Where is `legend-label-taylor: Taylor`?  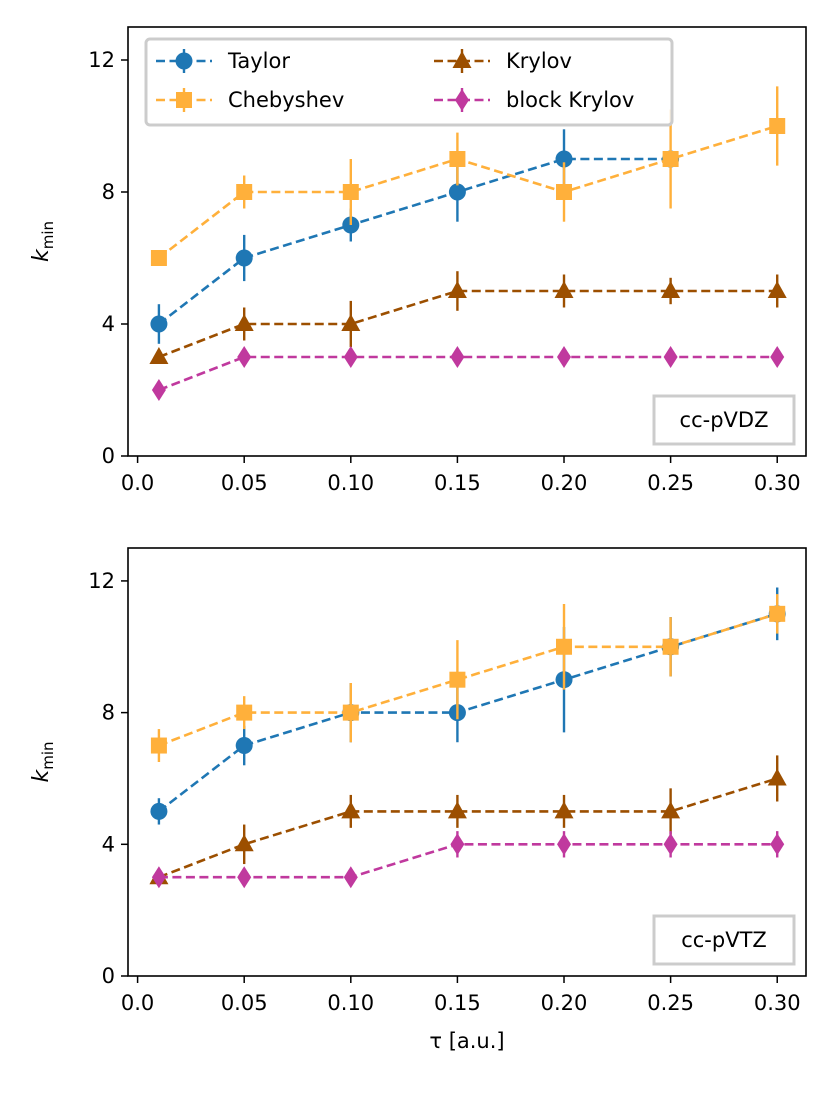 legend-label-taylor: Taylor is located at coordinates (258, 61).